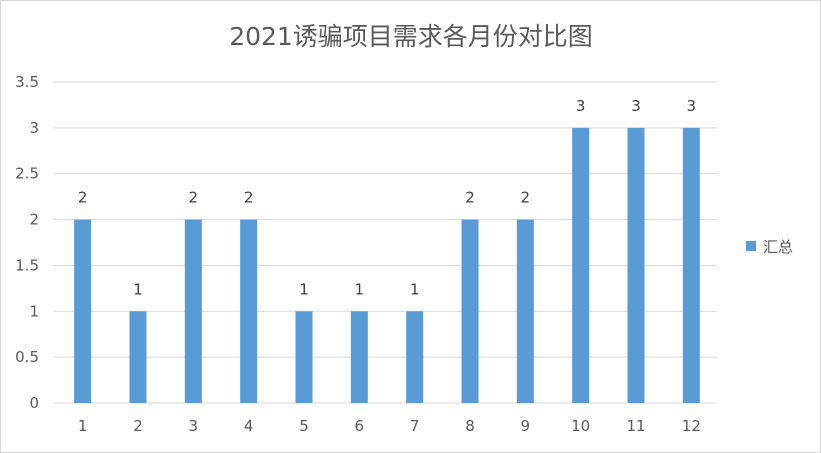  I want to click on x-tick-label: 8, so click(470, 426).